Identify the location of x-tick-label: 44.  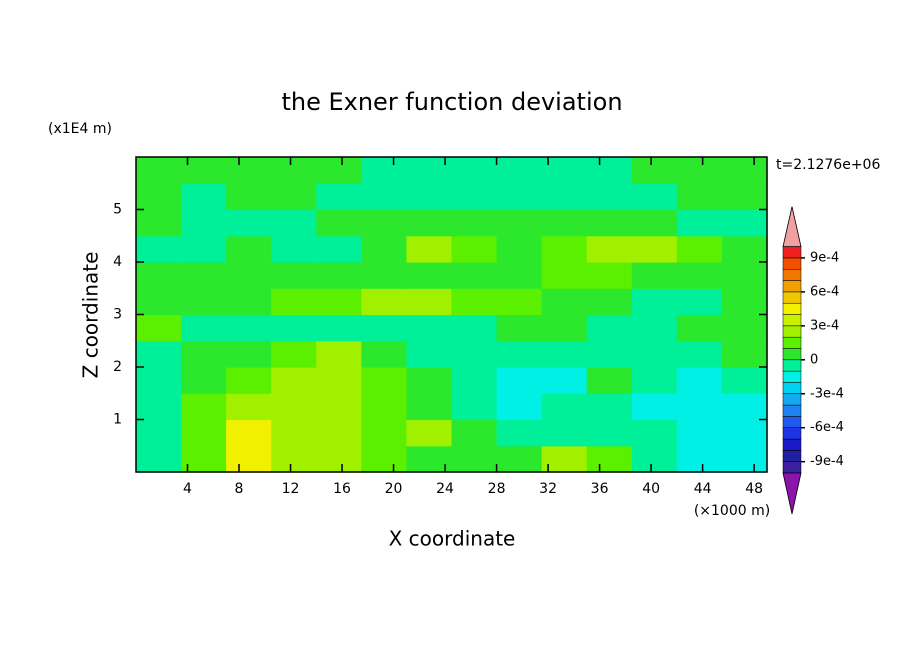
(703, 489).